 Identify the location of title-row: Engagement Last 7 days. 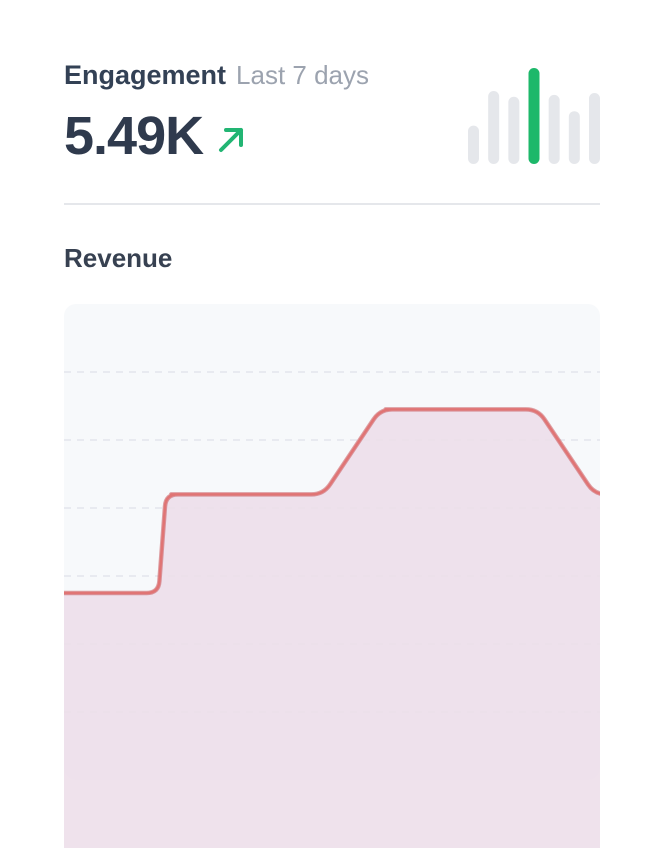
(332, 75).